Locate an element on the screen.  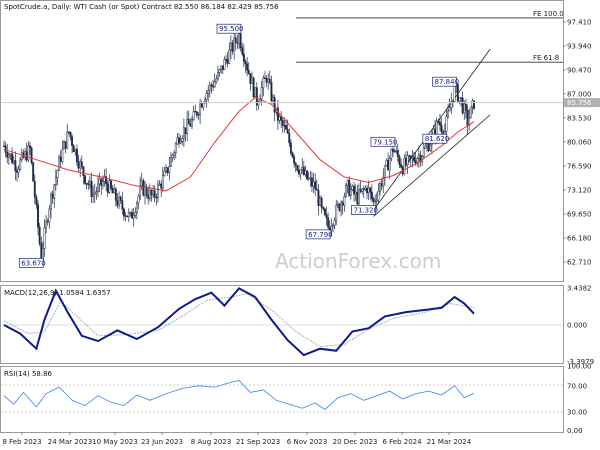
rsi-header: RSI(14) 58.86 is located at coordinates (28, 374).